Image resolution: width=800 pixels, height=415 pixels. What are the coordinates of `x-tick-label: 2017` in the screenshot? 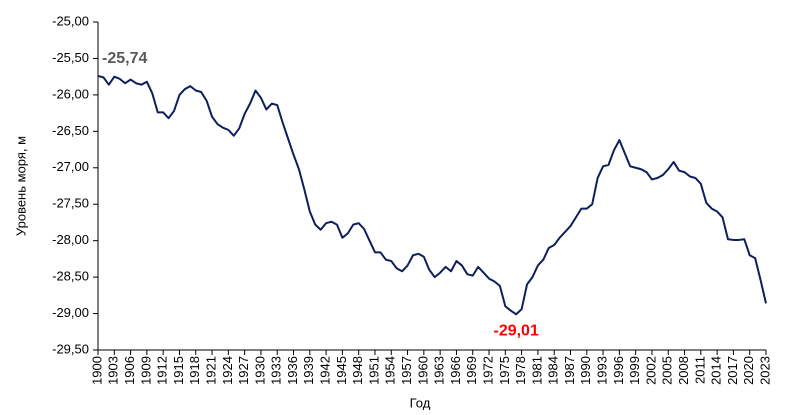 It's located at (732, 370).